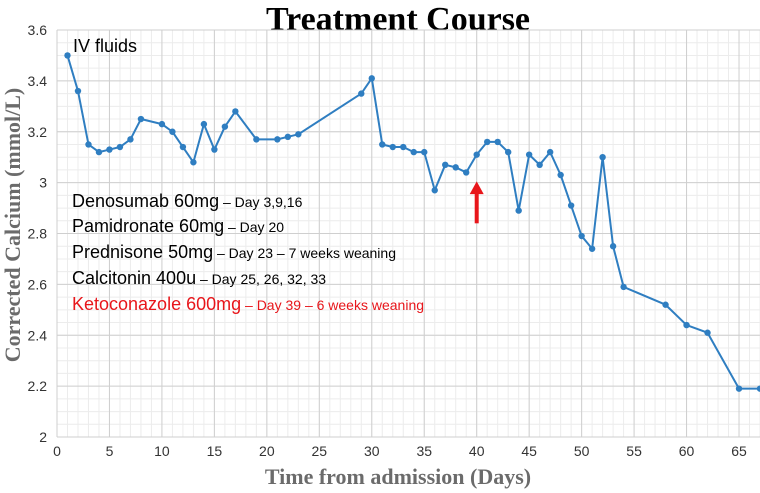 This screenshot has height=493, width=760. I want to click on x-tick-label: 55, so click(634, 451).